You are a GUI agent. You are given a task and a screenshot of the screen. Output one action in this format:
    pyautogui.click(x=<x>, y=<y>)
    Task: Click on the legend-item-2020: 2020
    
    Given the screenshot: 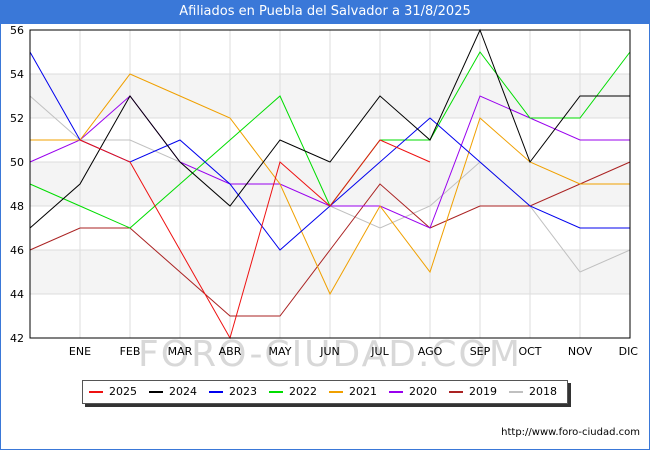 What is the action you would take?
    pyautogui.click(x=413, y=392)
    